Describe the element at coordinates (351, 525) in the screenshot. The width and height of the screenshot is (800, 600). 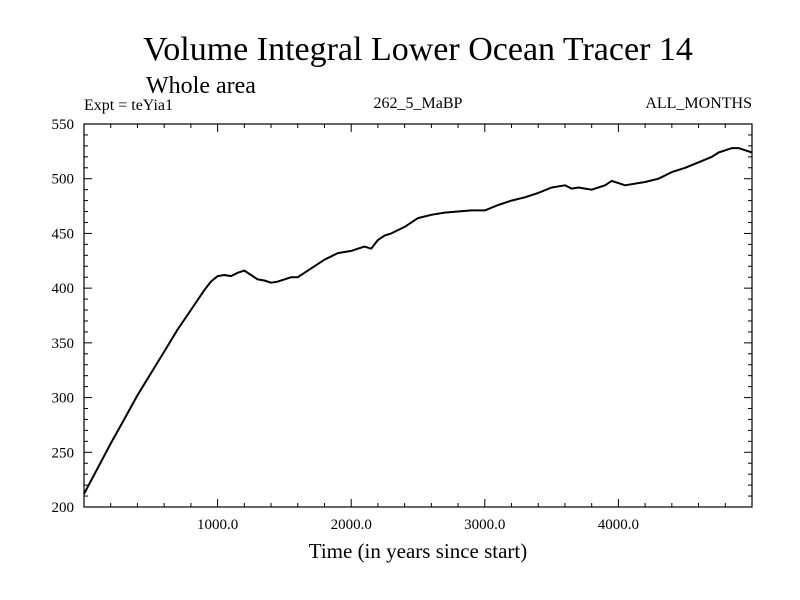
I see `x-tick-label: 2000.0` at that location.